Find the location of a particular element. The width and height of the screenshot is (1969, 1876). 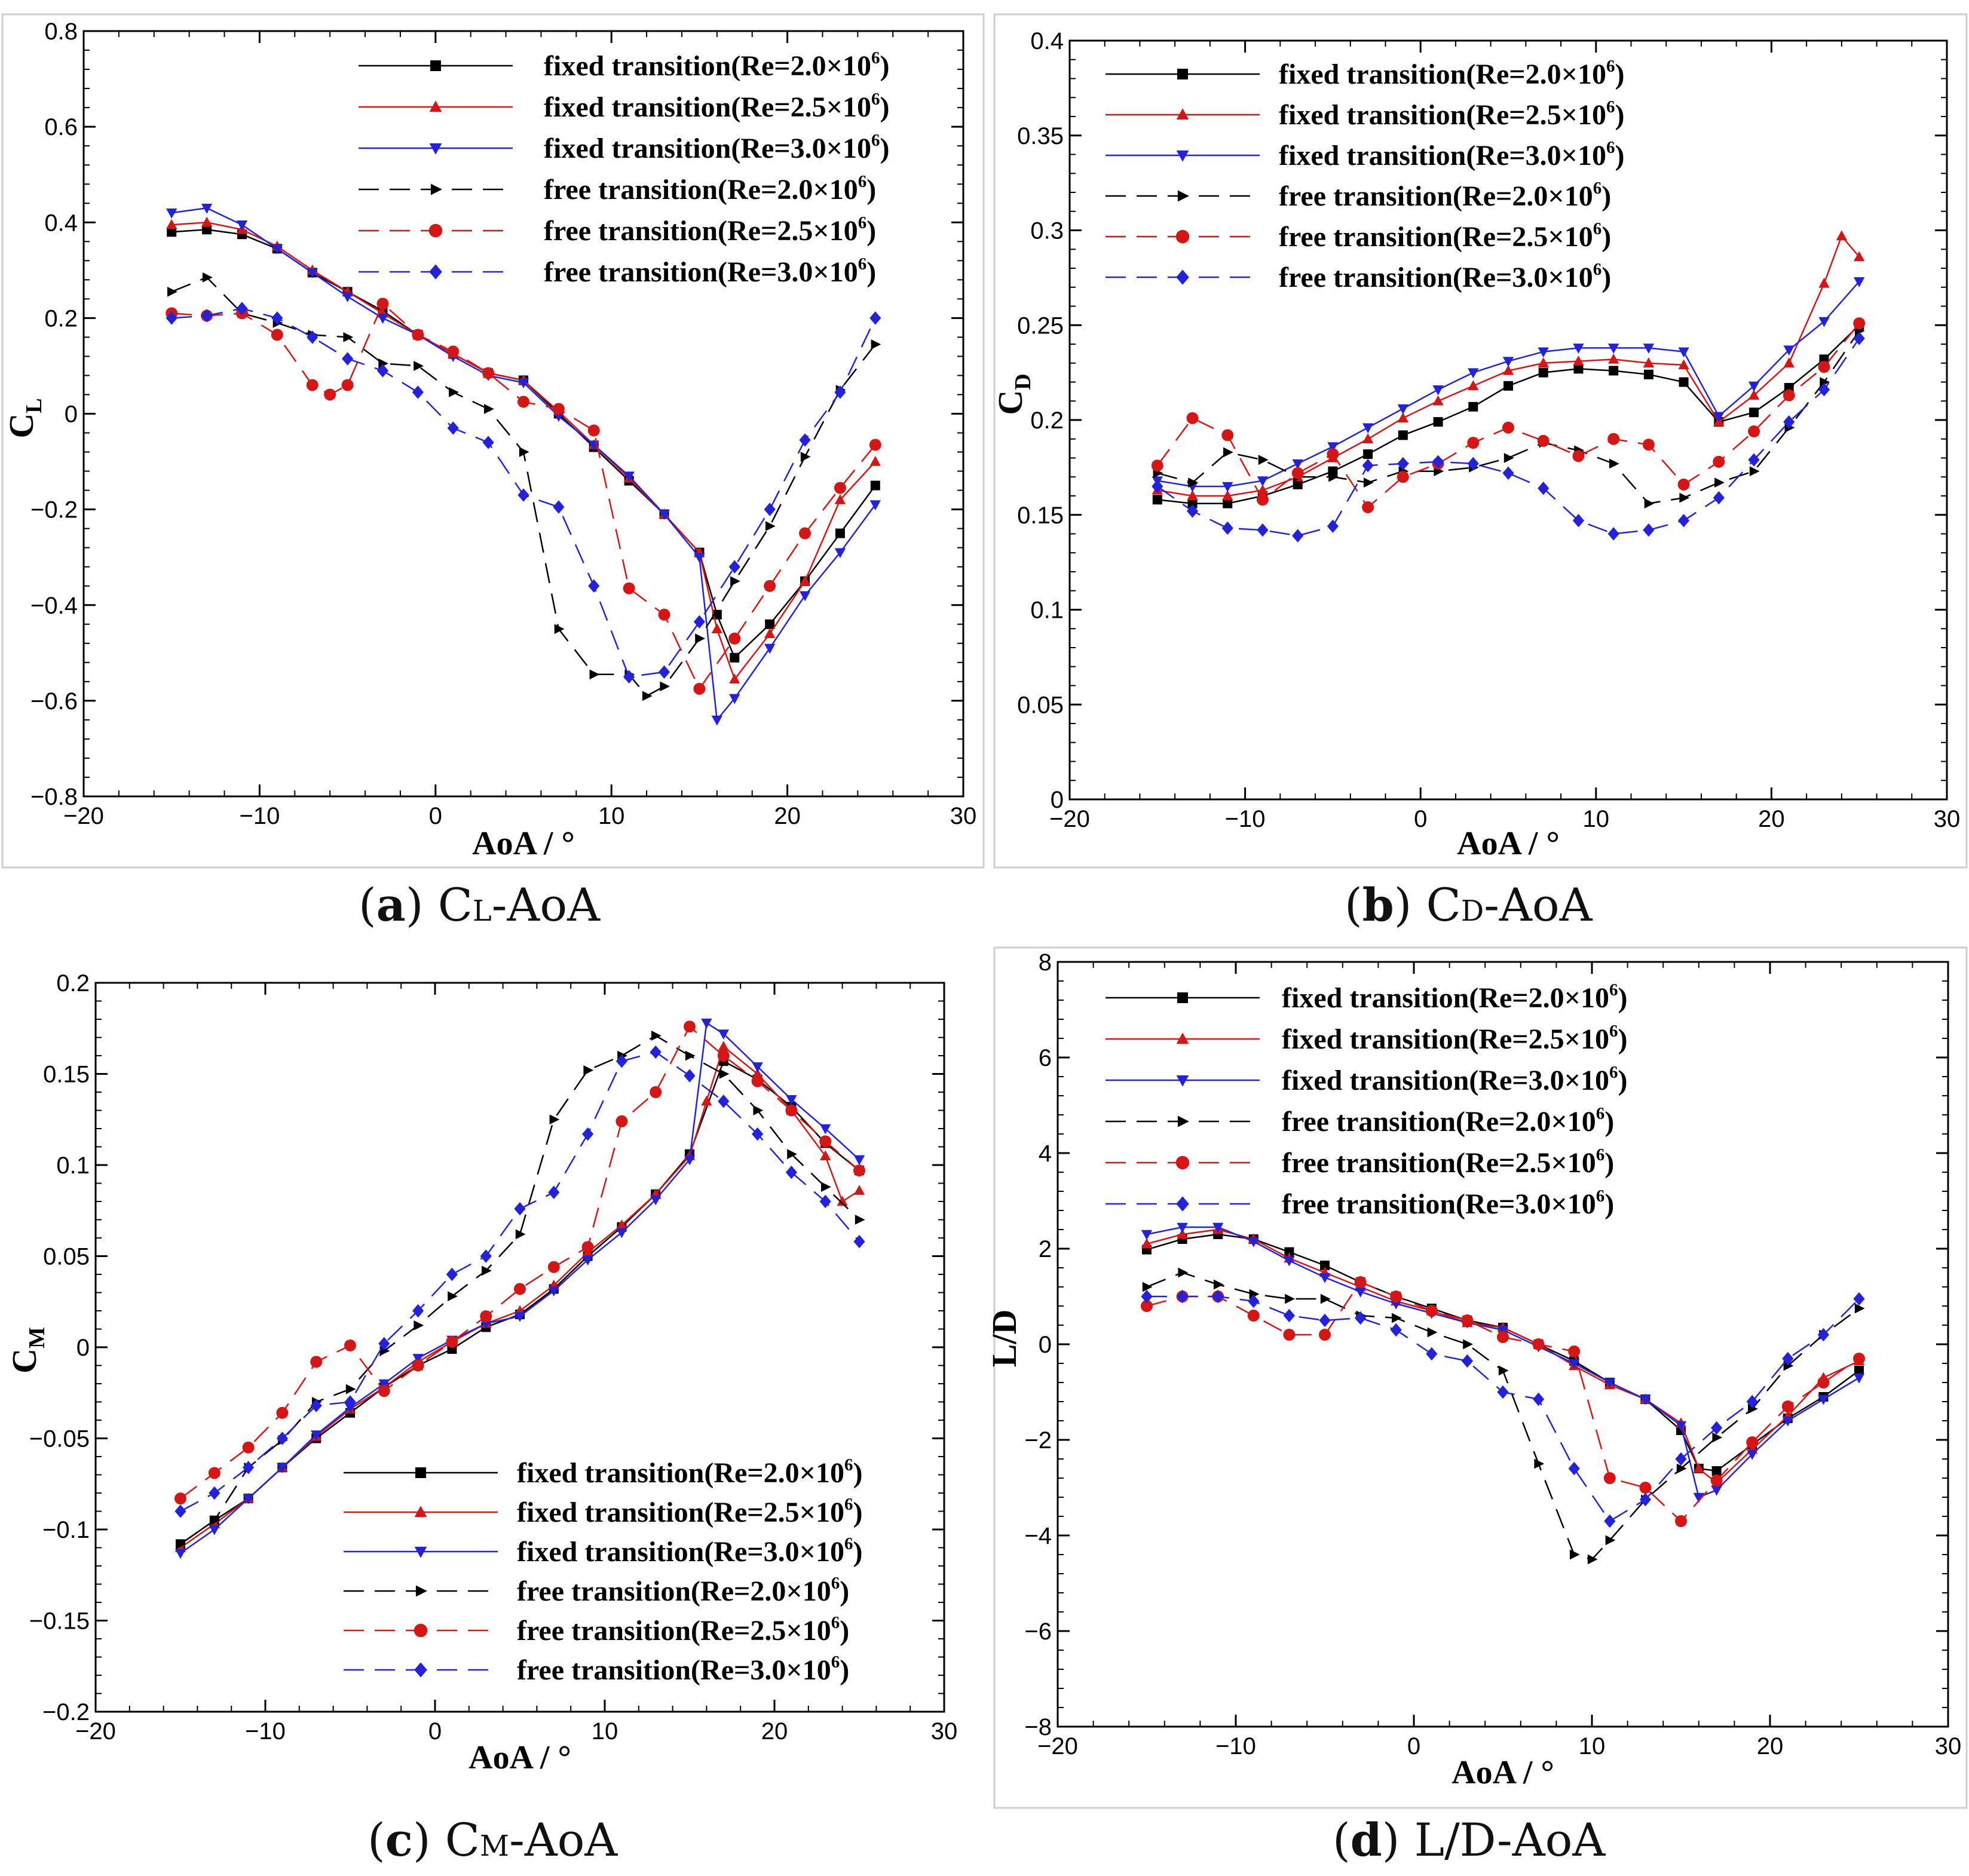

y-tick-label: 0.3 is located at coordinates (1047, 231).